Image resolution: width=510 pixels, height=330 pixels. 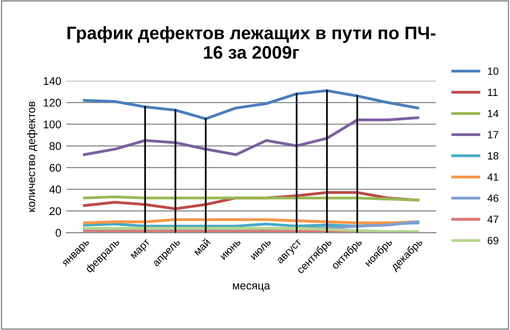 What do you see at coordinates (56, 168) in the screenshot?
I see `y-tick-label: 60` at bounding box center [56, 168].